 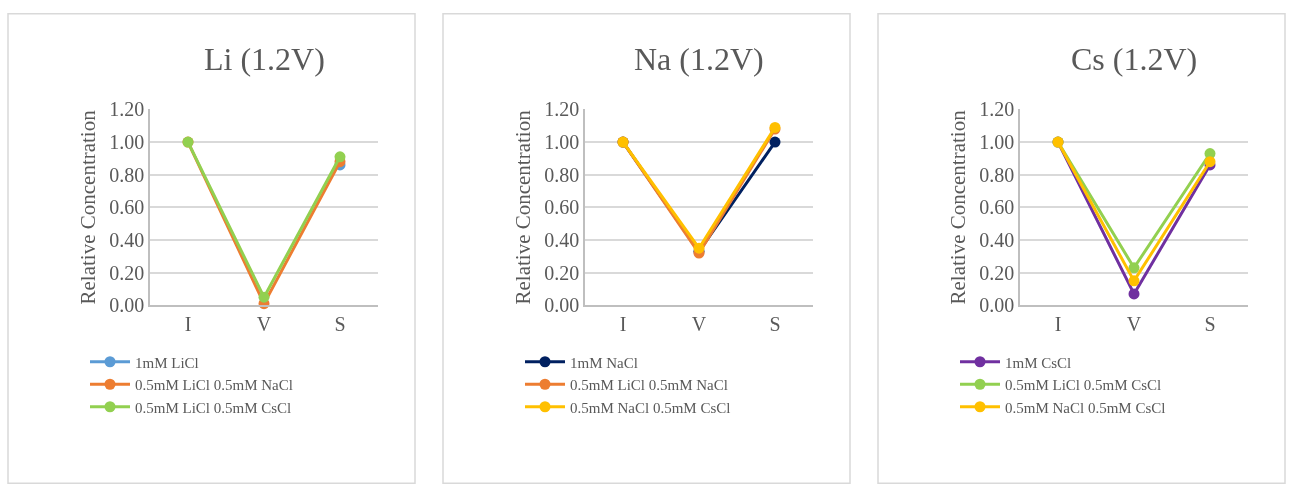 I want to click on chart-title: Na (1.2V), so click(x=699, y=59).